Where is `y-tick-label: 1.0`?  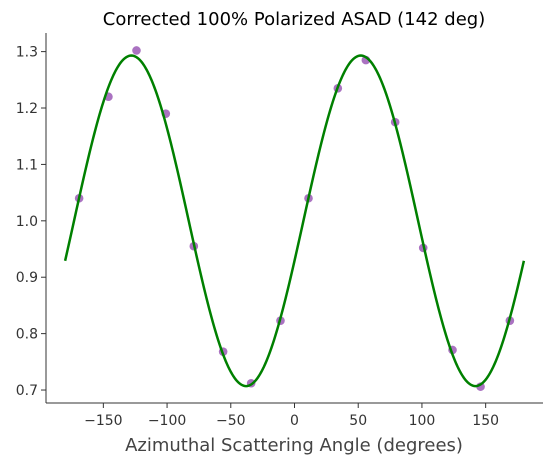
y-tick-label: 1.0 is located at coordinates (27, 222).